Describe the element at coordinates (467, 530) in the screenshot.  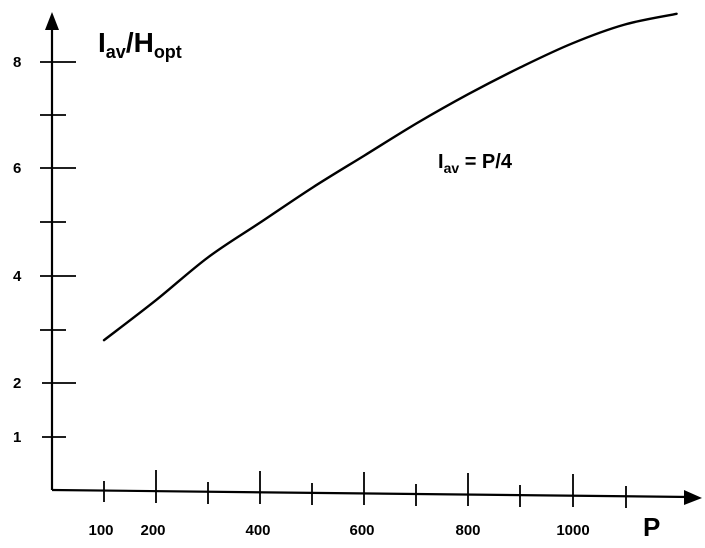
I see `x-tick-label: 800` at that location.